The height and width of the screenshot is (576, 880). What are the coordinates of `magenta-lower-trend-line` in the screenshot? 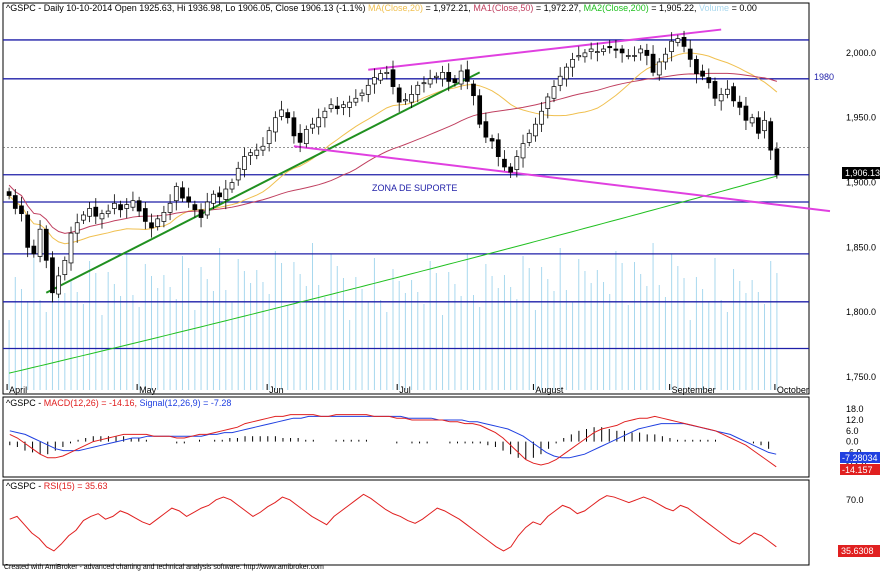 It's located at (562, 179).